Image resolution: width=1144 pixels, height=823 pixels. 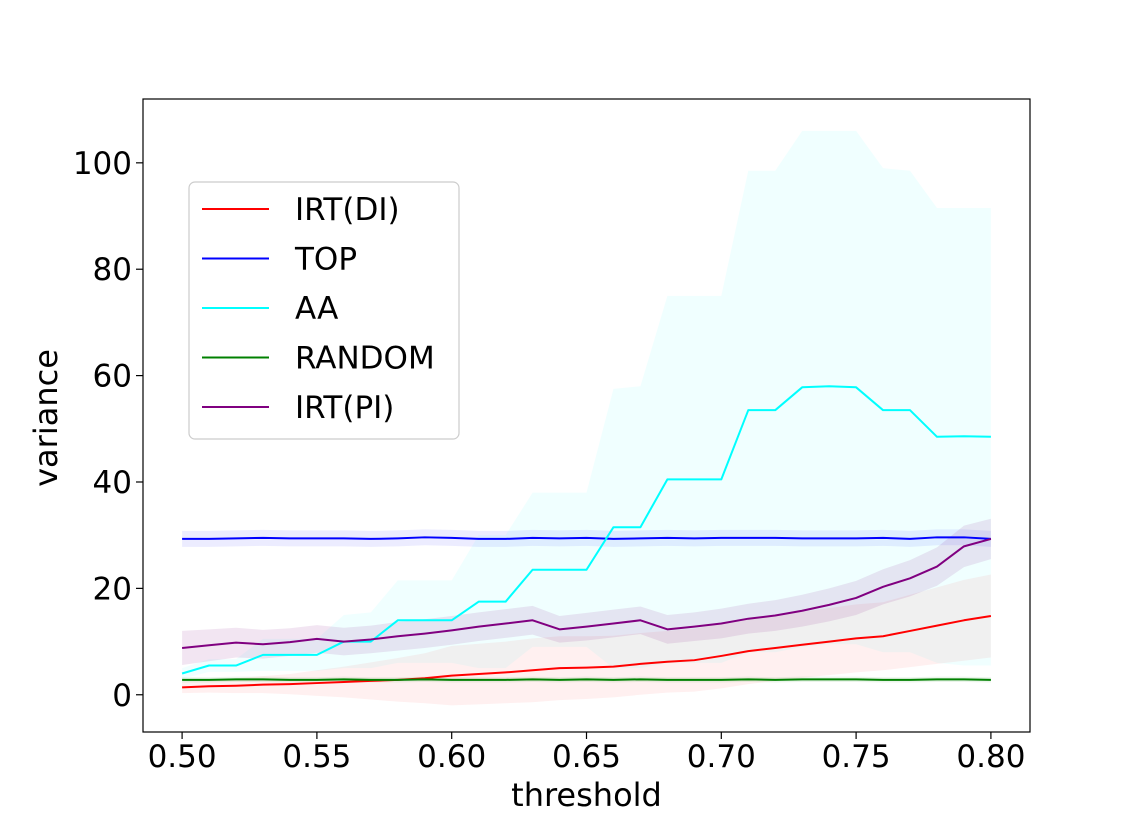 What do you see at coordinates (451, 757) in the screenshot?
I see `x-tick-label: 0.60` at bounding box center [451, 757].